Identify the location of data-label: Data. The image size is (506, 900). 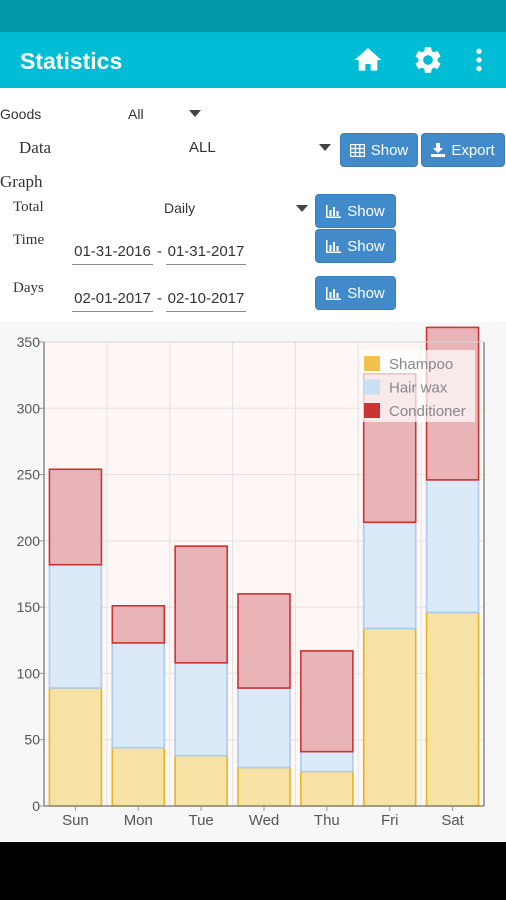
(35, 147).